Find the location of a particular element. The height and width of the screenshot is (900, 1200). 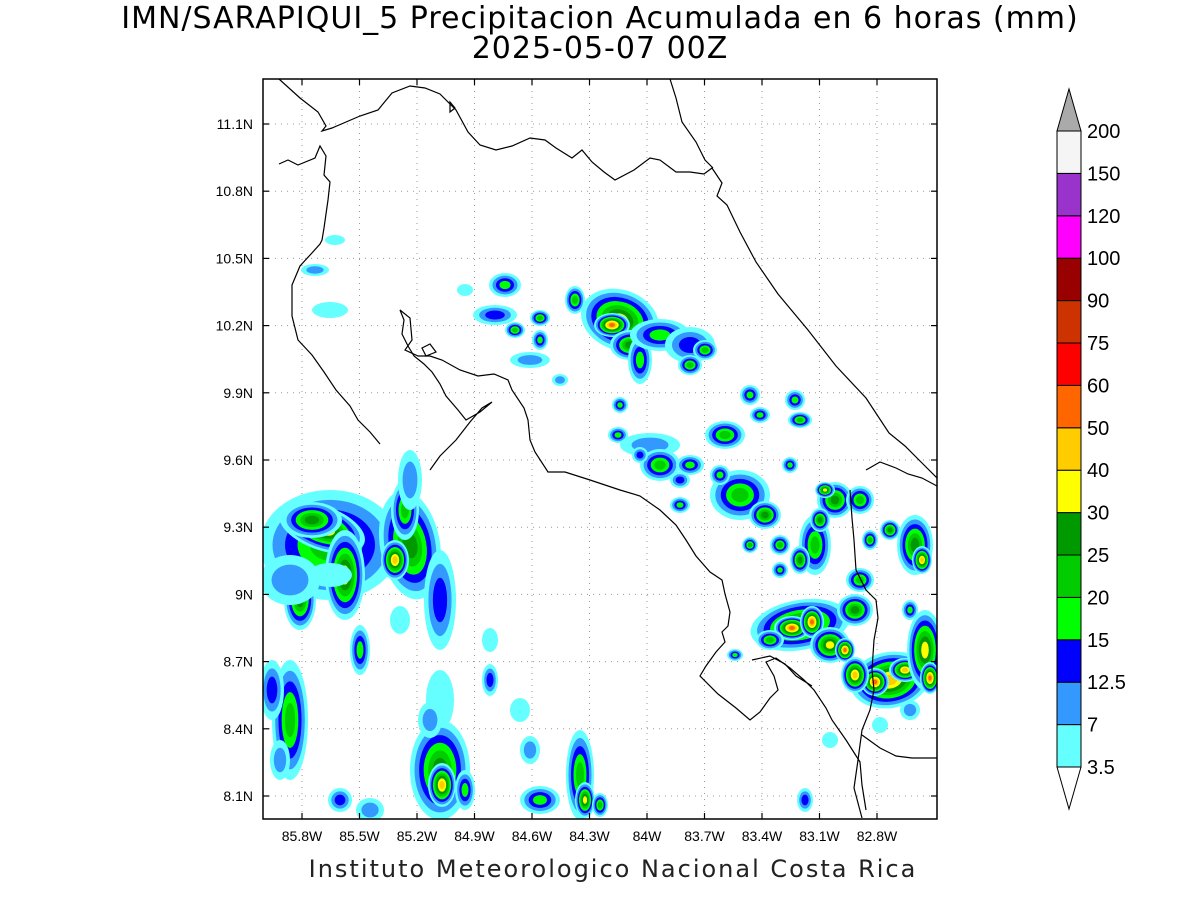

island is located at coordinates (452, 107).